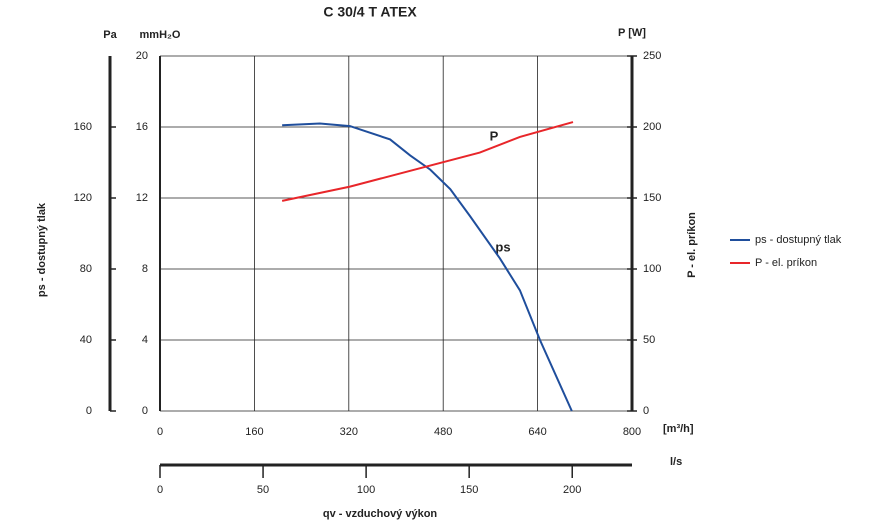 The image size is (869, 529). I want to click on y2-tick-label: 200, so click(652, 127).